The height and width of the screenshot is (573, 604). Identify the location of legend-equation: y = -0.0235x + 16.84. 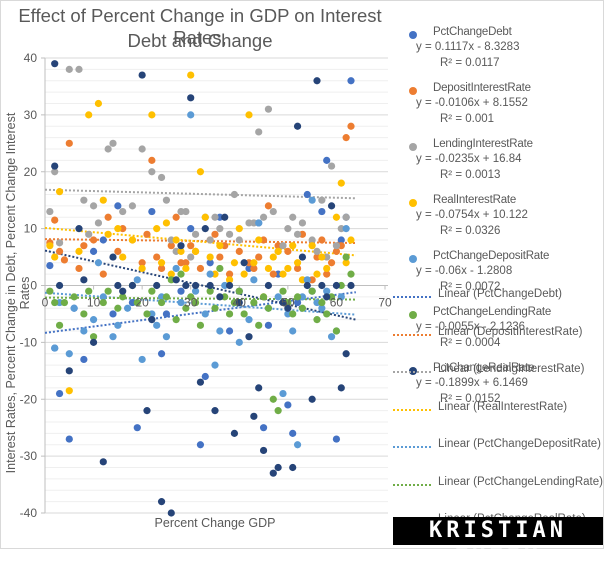
(469, 159).